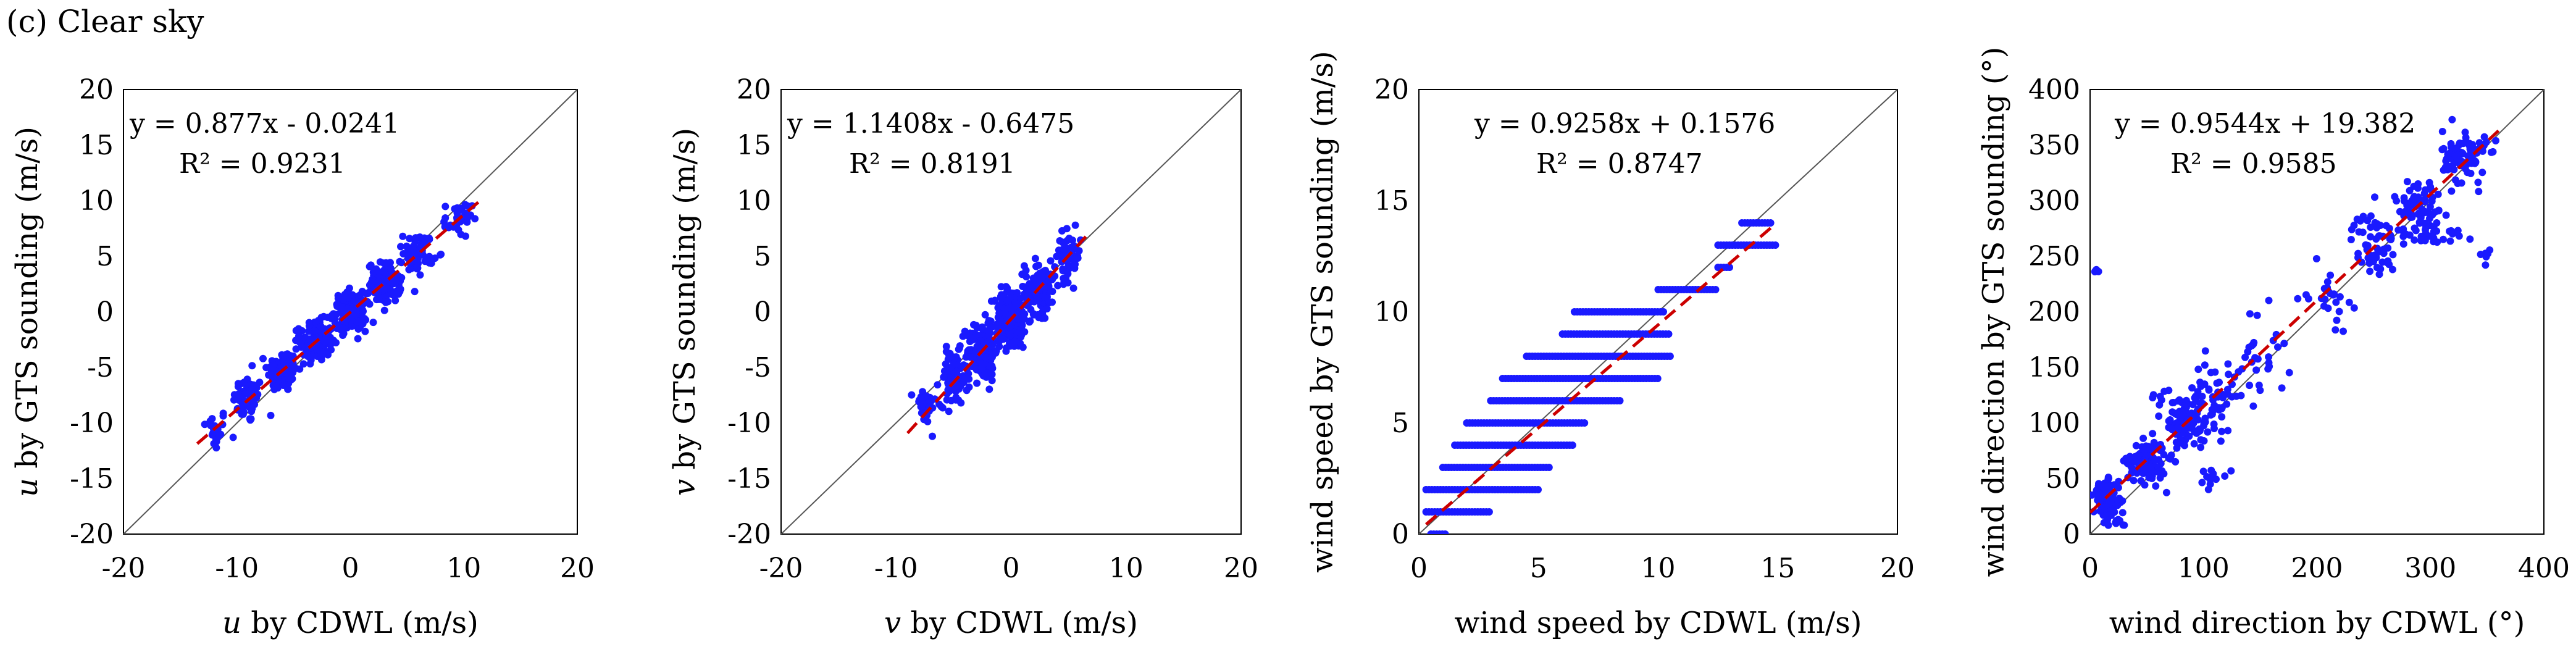  What do you see at coordinates (781, 568) in the screenshot?
I see `x-tick-label: -20` at bounding box center [781, 568].